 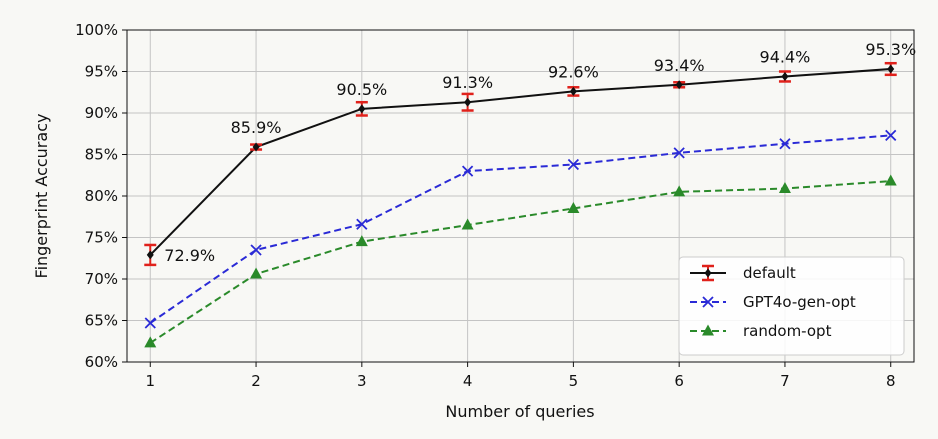 I want to click on x-tick-label: 7, so click(x=785, y=381).